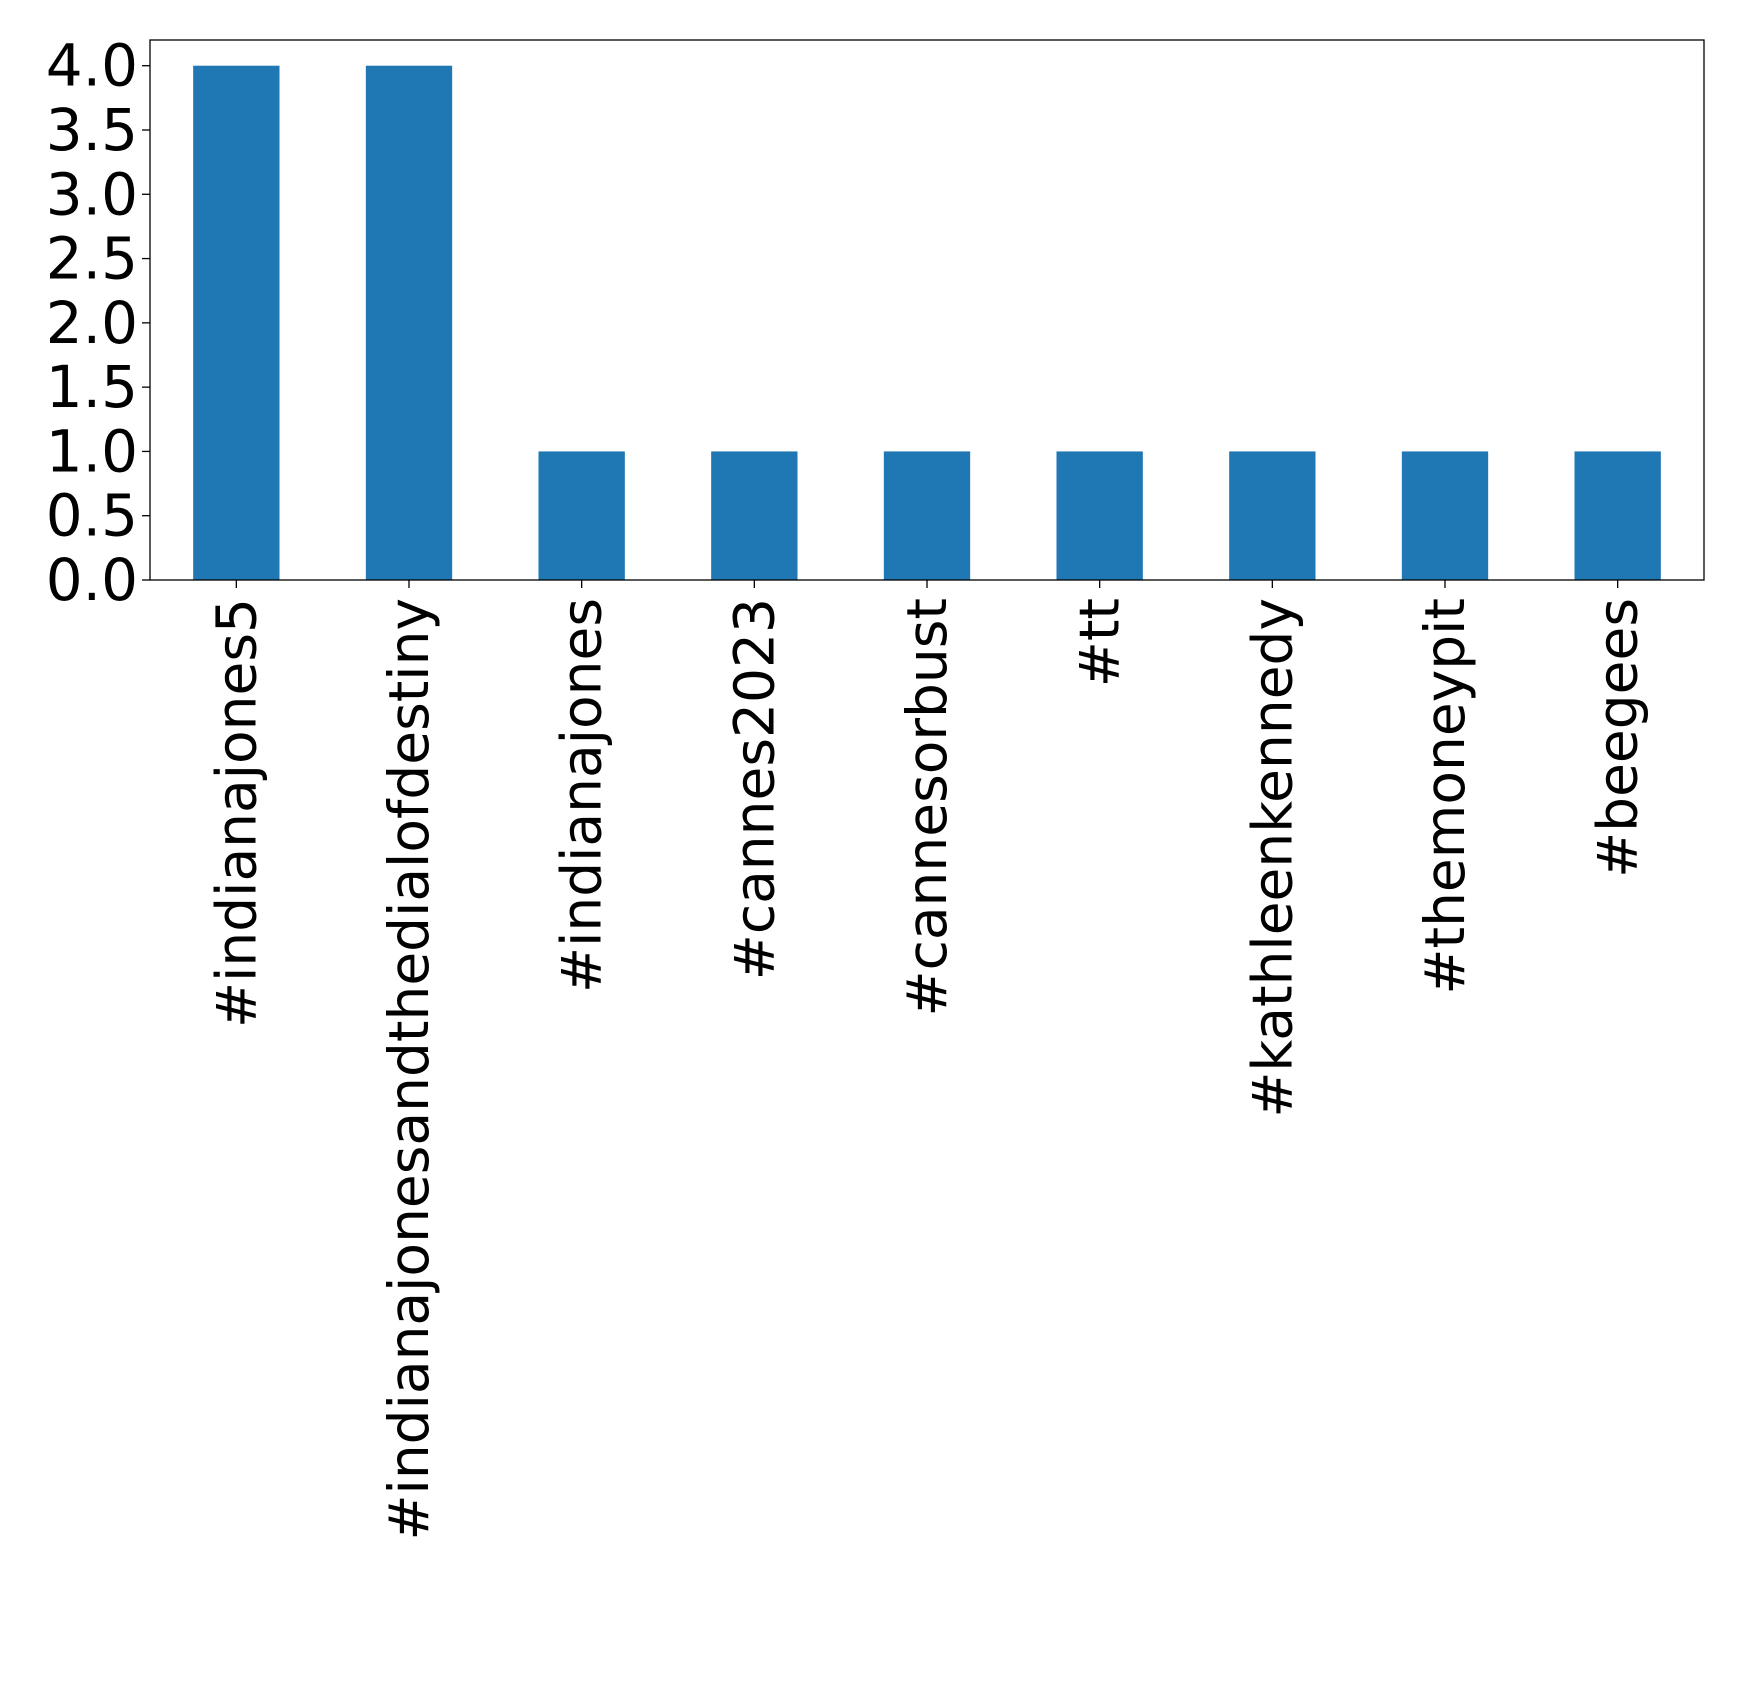  What do you see at coordinates (92, 259) in the screenshot?
I see `y-tick-label: 2.5` at bounding box center [92, 259].